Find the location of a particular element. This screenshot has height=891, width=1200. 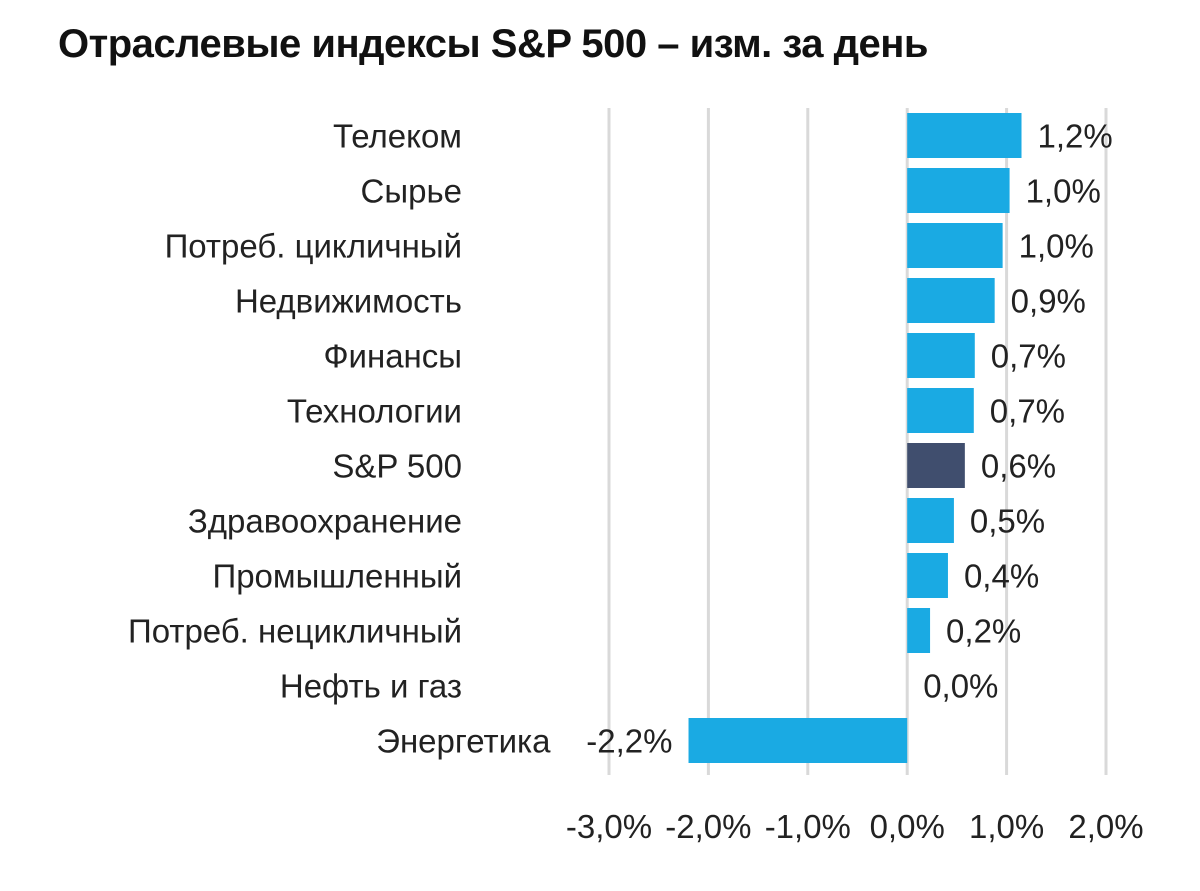

category-label: Недвижимость is located at coordinates (348, 301).